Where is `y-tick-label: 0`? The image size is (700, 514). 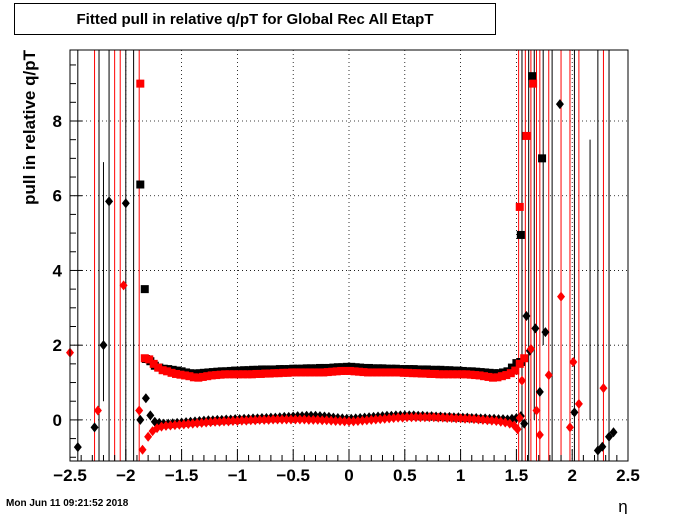
y-tick-label: 0 is located at coordinates (57, 420).